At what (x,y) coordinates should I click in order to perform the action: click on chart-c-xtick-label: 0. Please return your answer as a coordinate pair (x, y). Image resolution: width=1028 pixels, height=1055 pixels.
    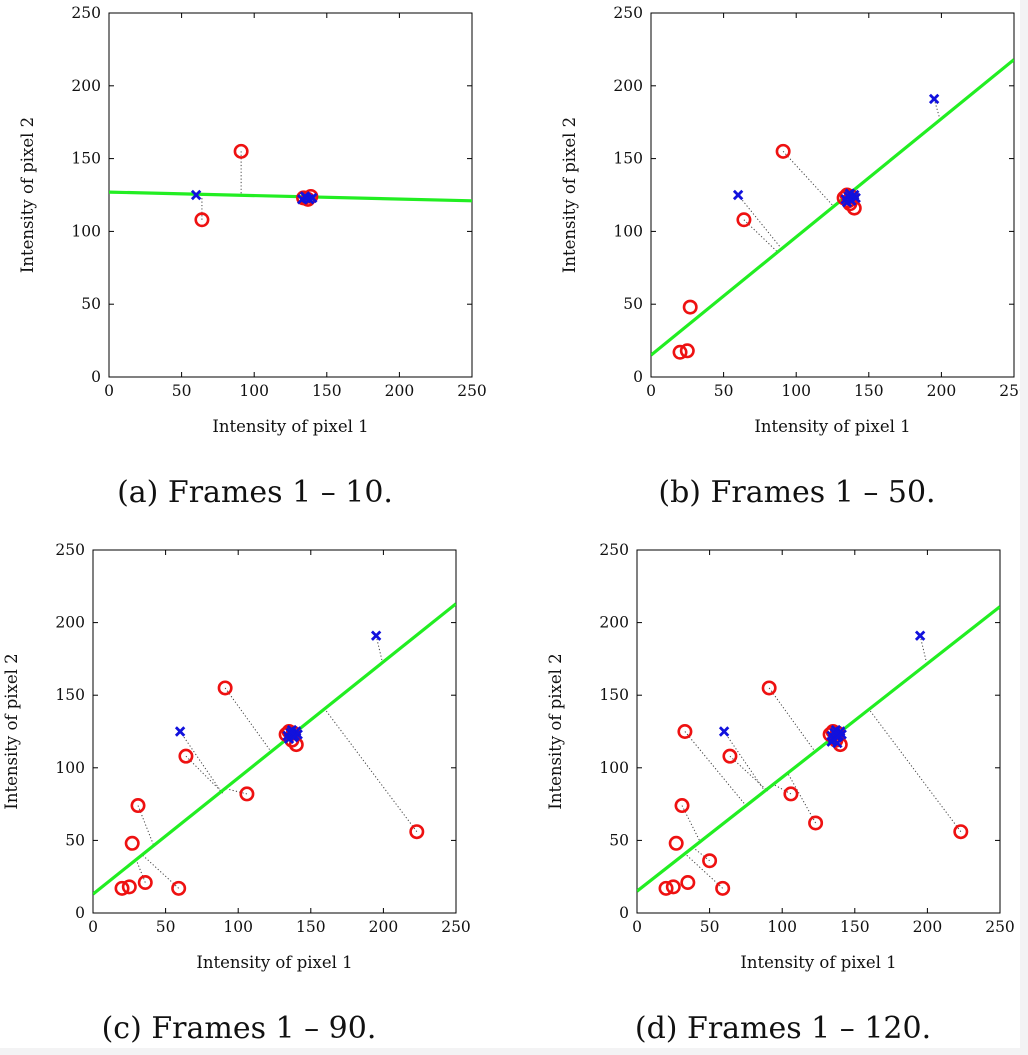
    Looking at the image, I should click on (93, 927).